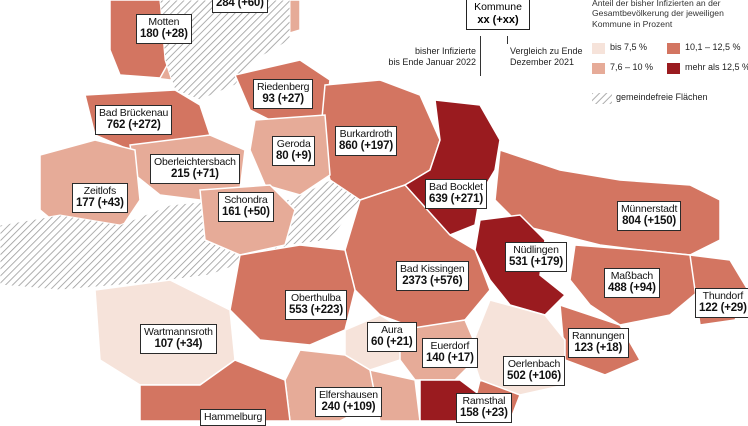 This screenshot has width=748, height=426. What do you see at coordinates (602, 98) in the screenshot?
I see `legend-swatch-hatch` at bounding box center [602, 98].